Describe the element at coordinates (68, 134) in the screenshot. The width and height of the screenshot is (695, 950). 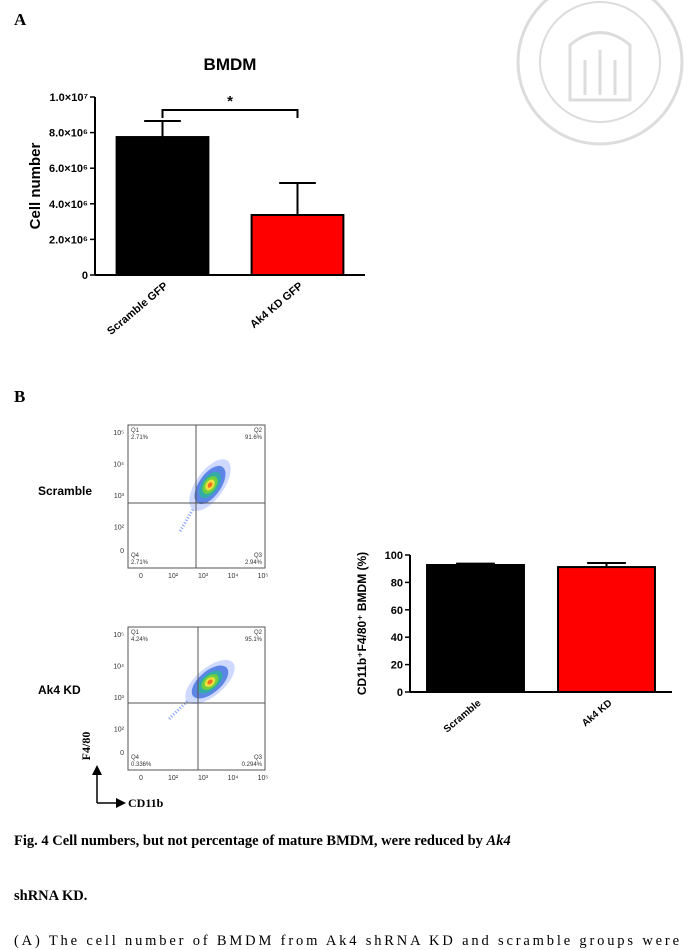
I see `y-tick-label: 8.0×10⁶` at that location.